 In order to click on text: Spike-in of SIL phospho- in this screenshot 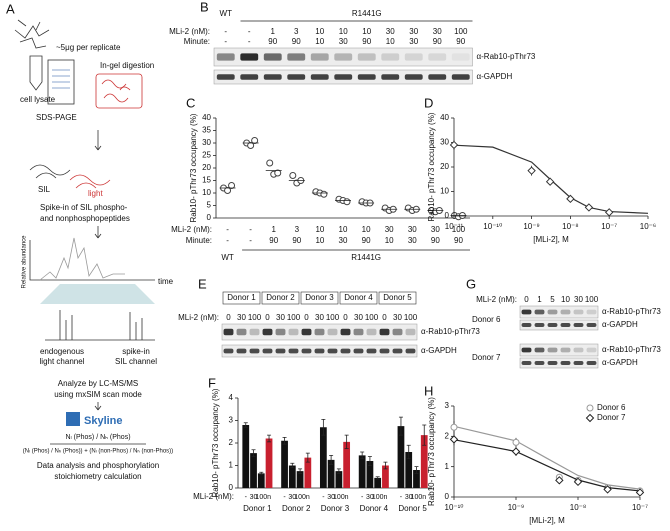, I will do `click(84, 207)`.